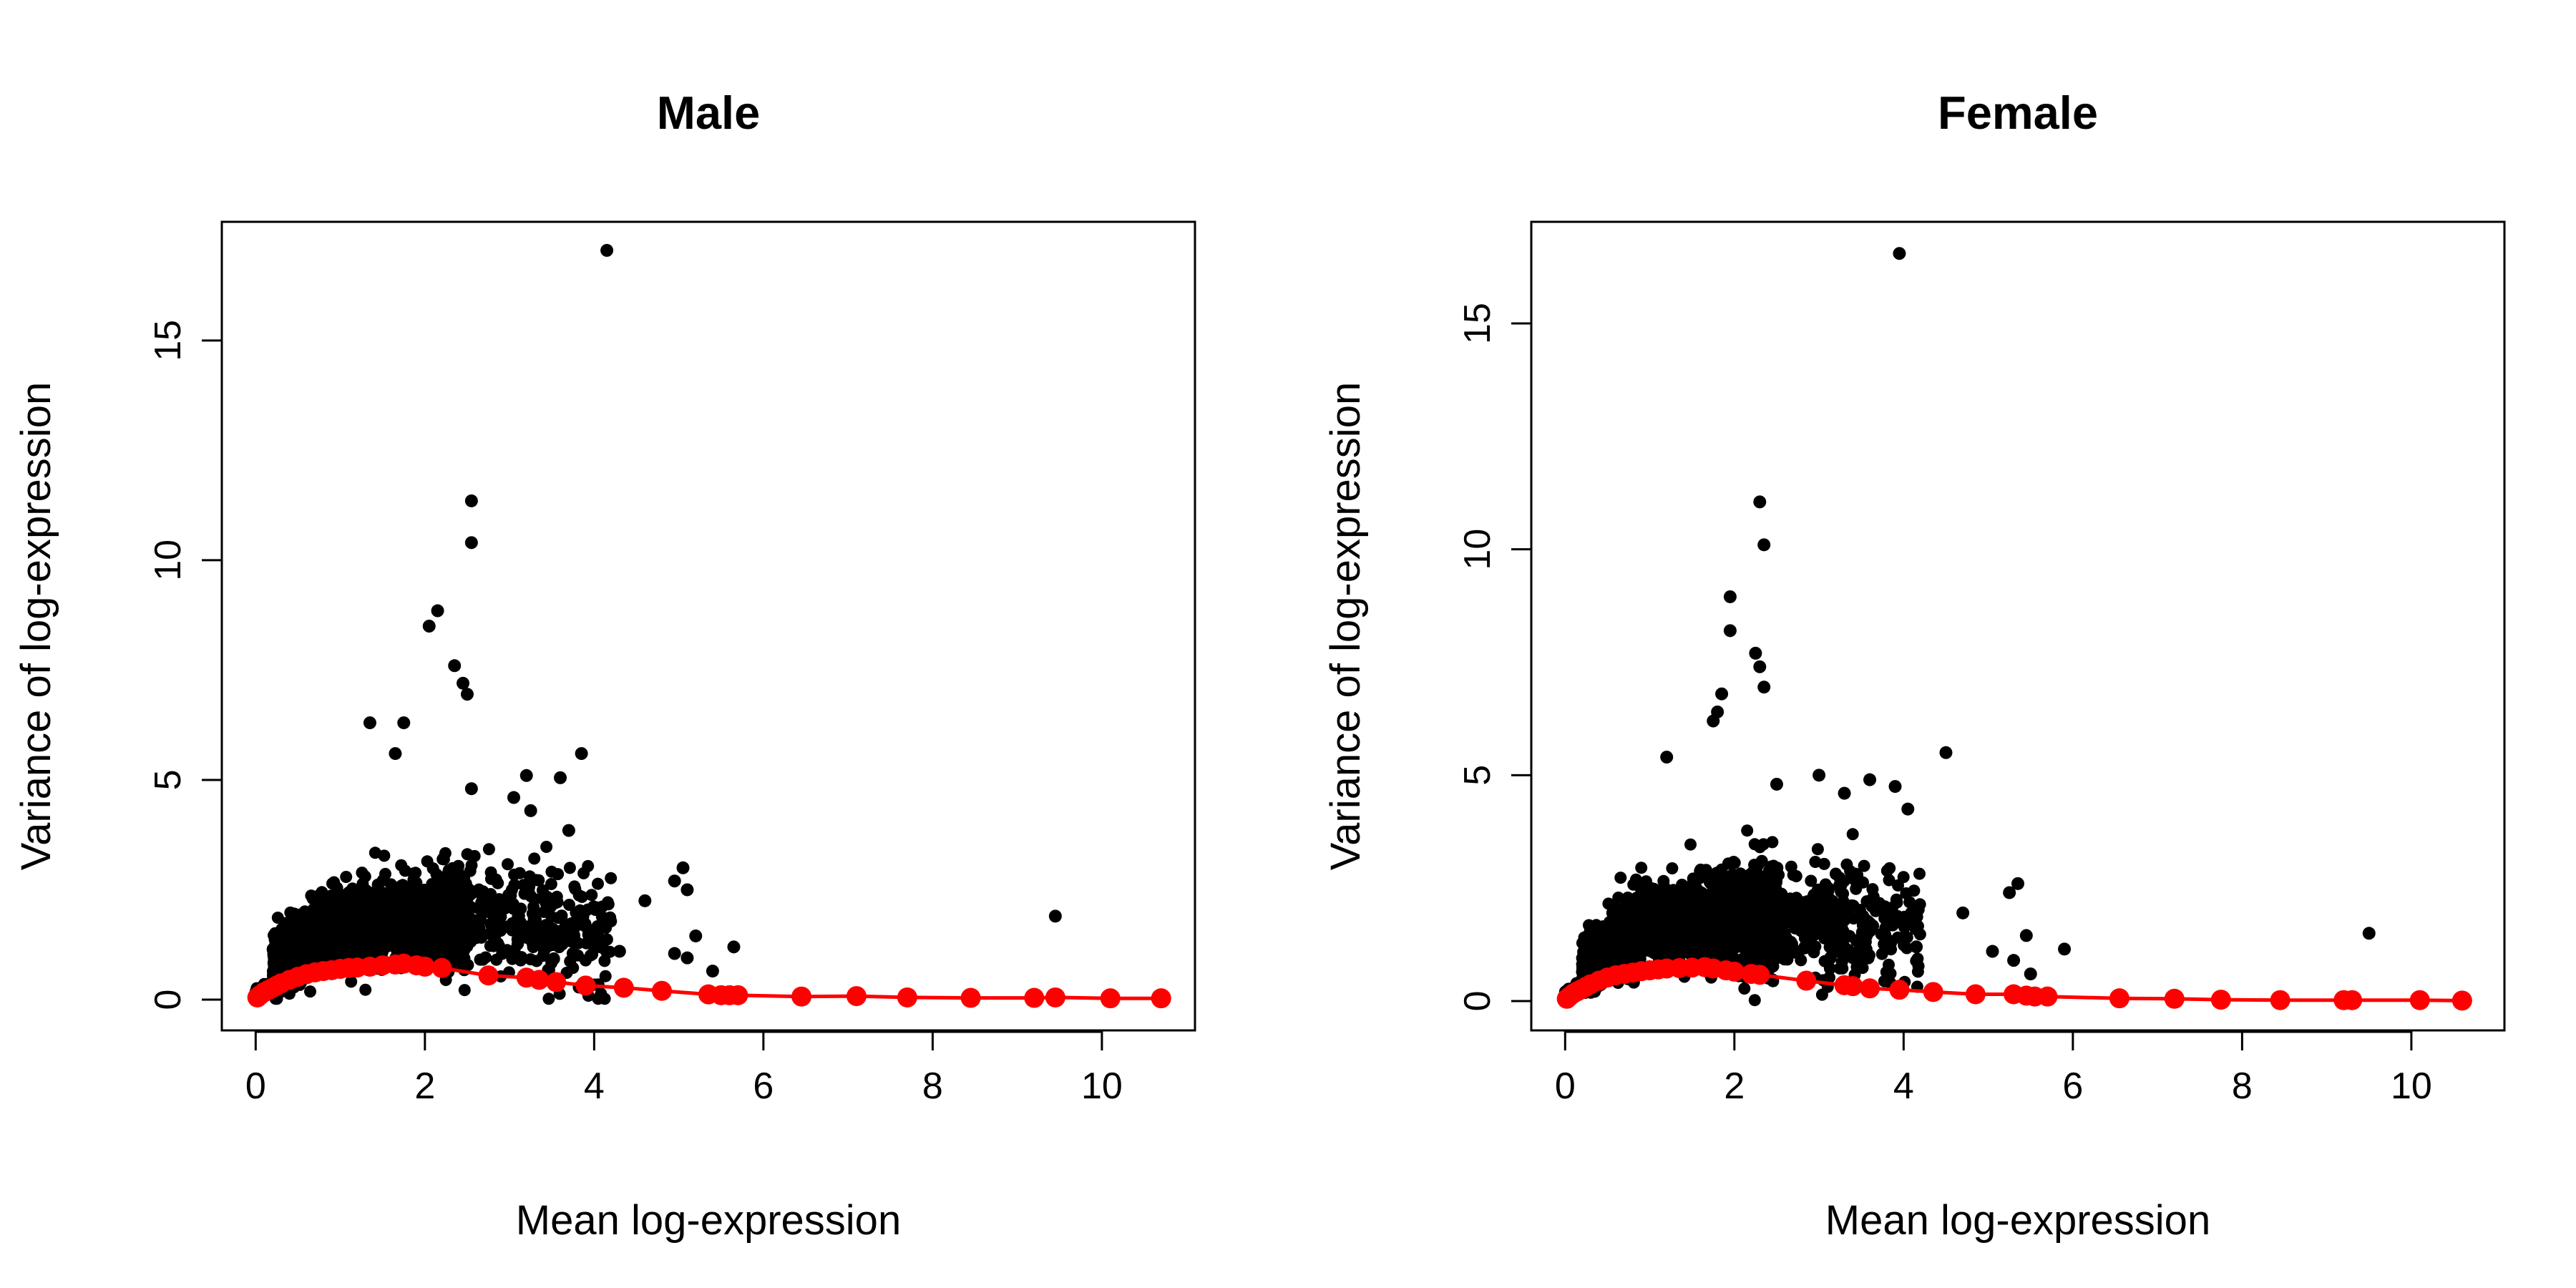  What do you see at coordinates (2242, 1086) in the screenshot?
I see `x-tick-label: 8` at bounding box center [2242, 1086].